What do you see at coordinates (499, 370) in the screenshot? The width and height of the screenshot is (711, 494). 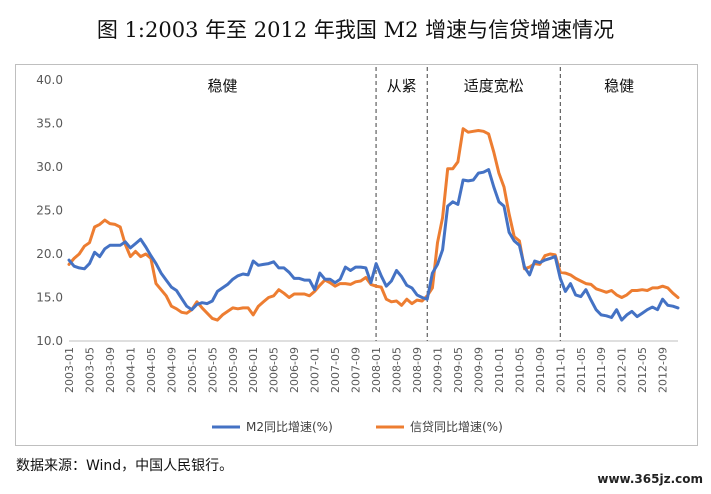 I see `x-tick-label: 2010-01` at bounding box center [499, 370].